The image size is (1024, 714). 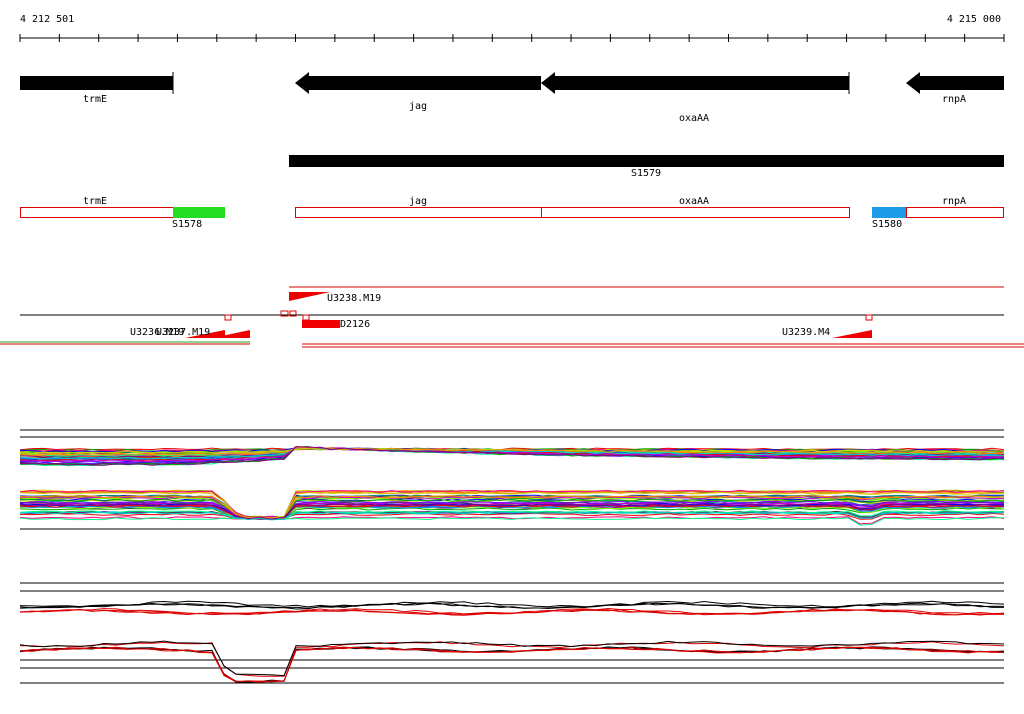 I want to click on transcript-label: trmE, so click(x=95, y=201).